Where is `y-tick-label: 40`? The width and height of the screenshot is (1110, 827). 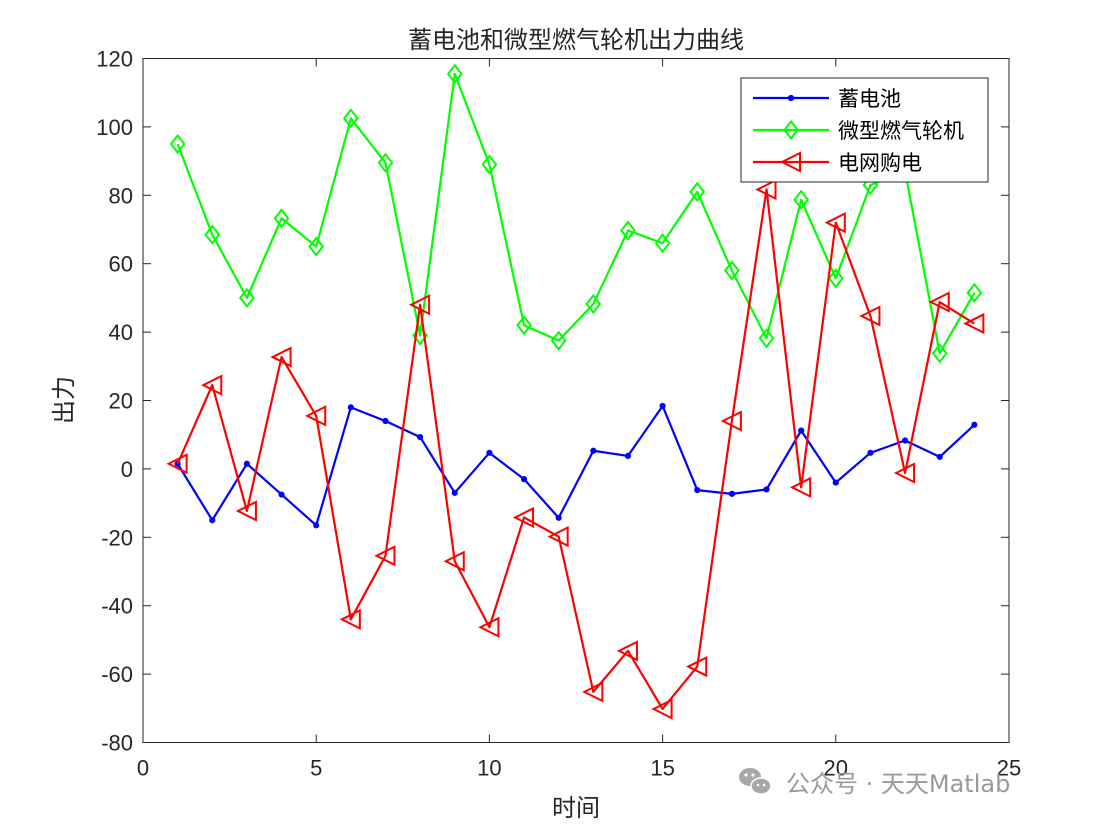 y-tick-label: 40 is located at coordinates (121, 332).